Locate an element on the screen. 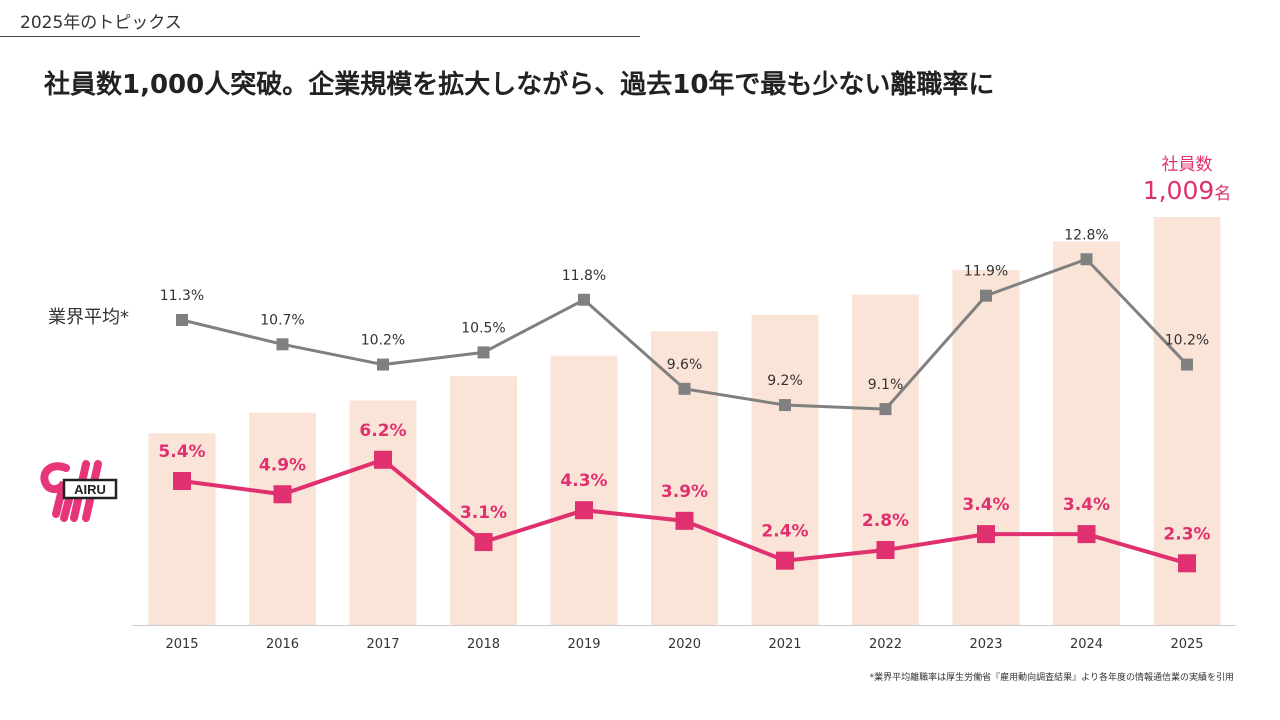 The image size is (1280, 720). x-tick-label-2017: 2017 is located at coordinates (382, 644).